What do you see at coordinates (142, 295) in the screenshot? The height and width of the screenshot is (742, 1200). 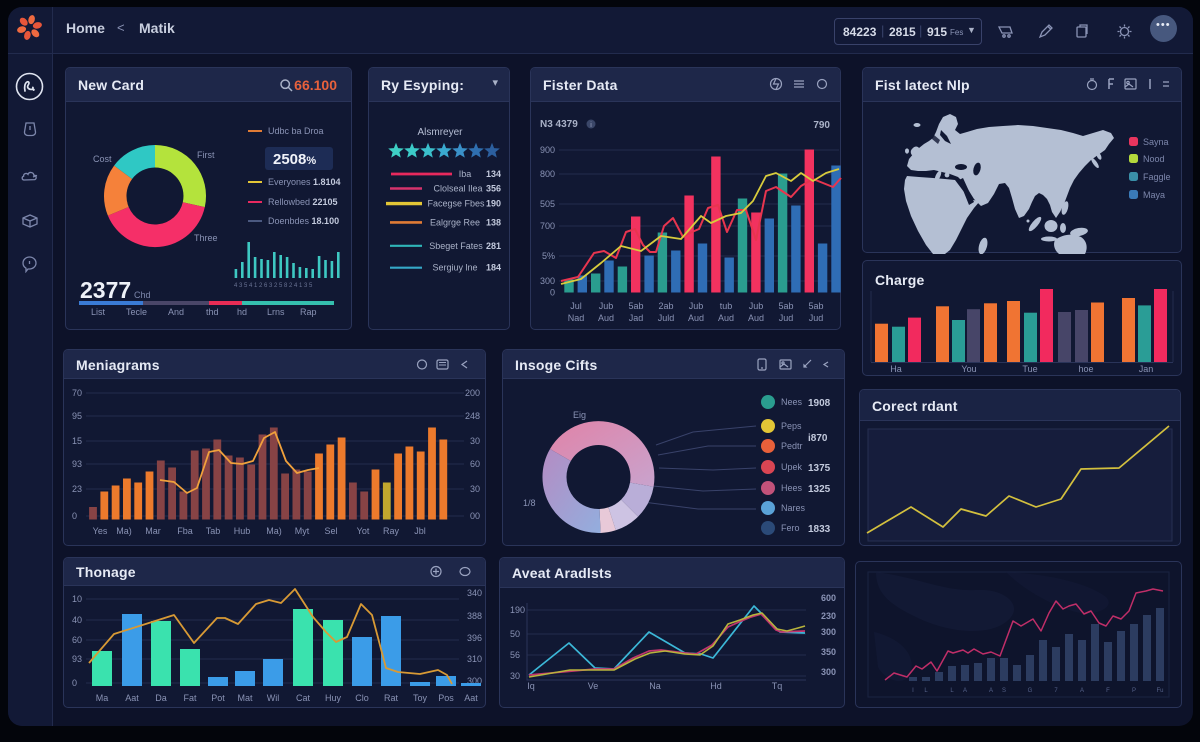 I see `svg-text: Chd` at bounding box center [142, 295].